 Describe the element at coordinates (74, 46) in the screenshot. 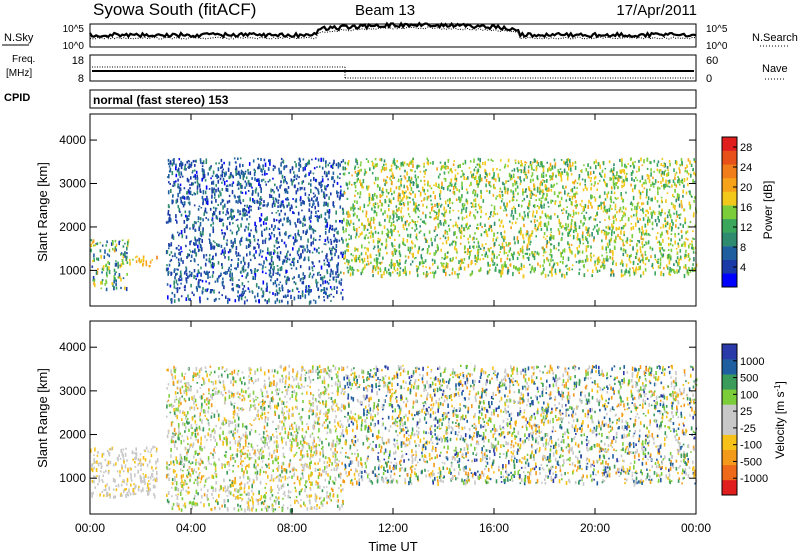

I see `noise-left-tick-bottom: 10^0` at that location.